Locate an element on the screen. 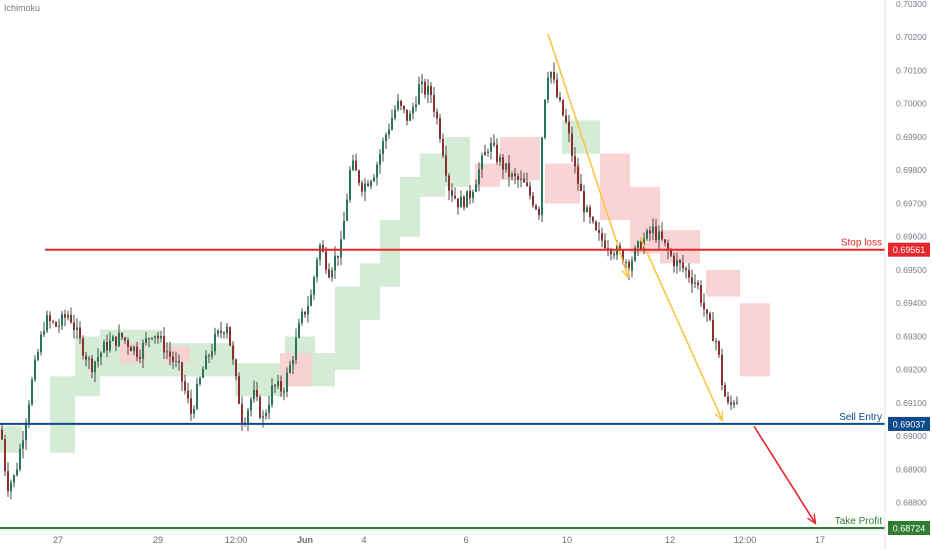  x-tick-label: 12:00 is located at coordinates (745, 540).